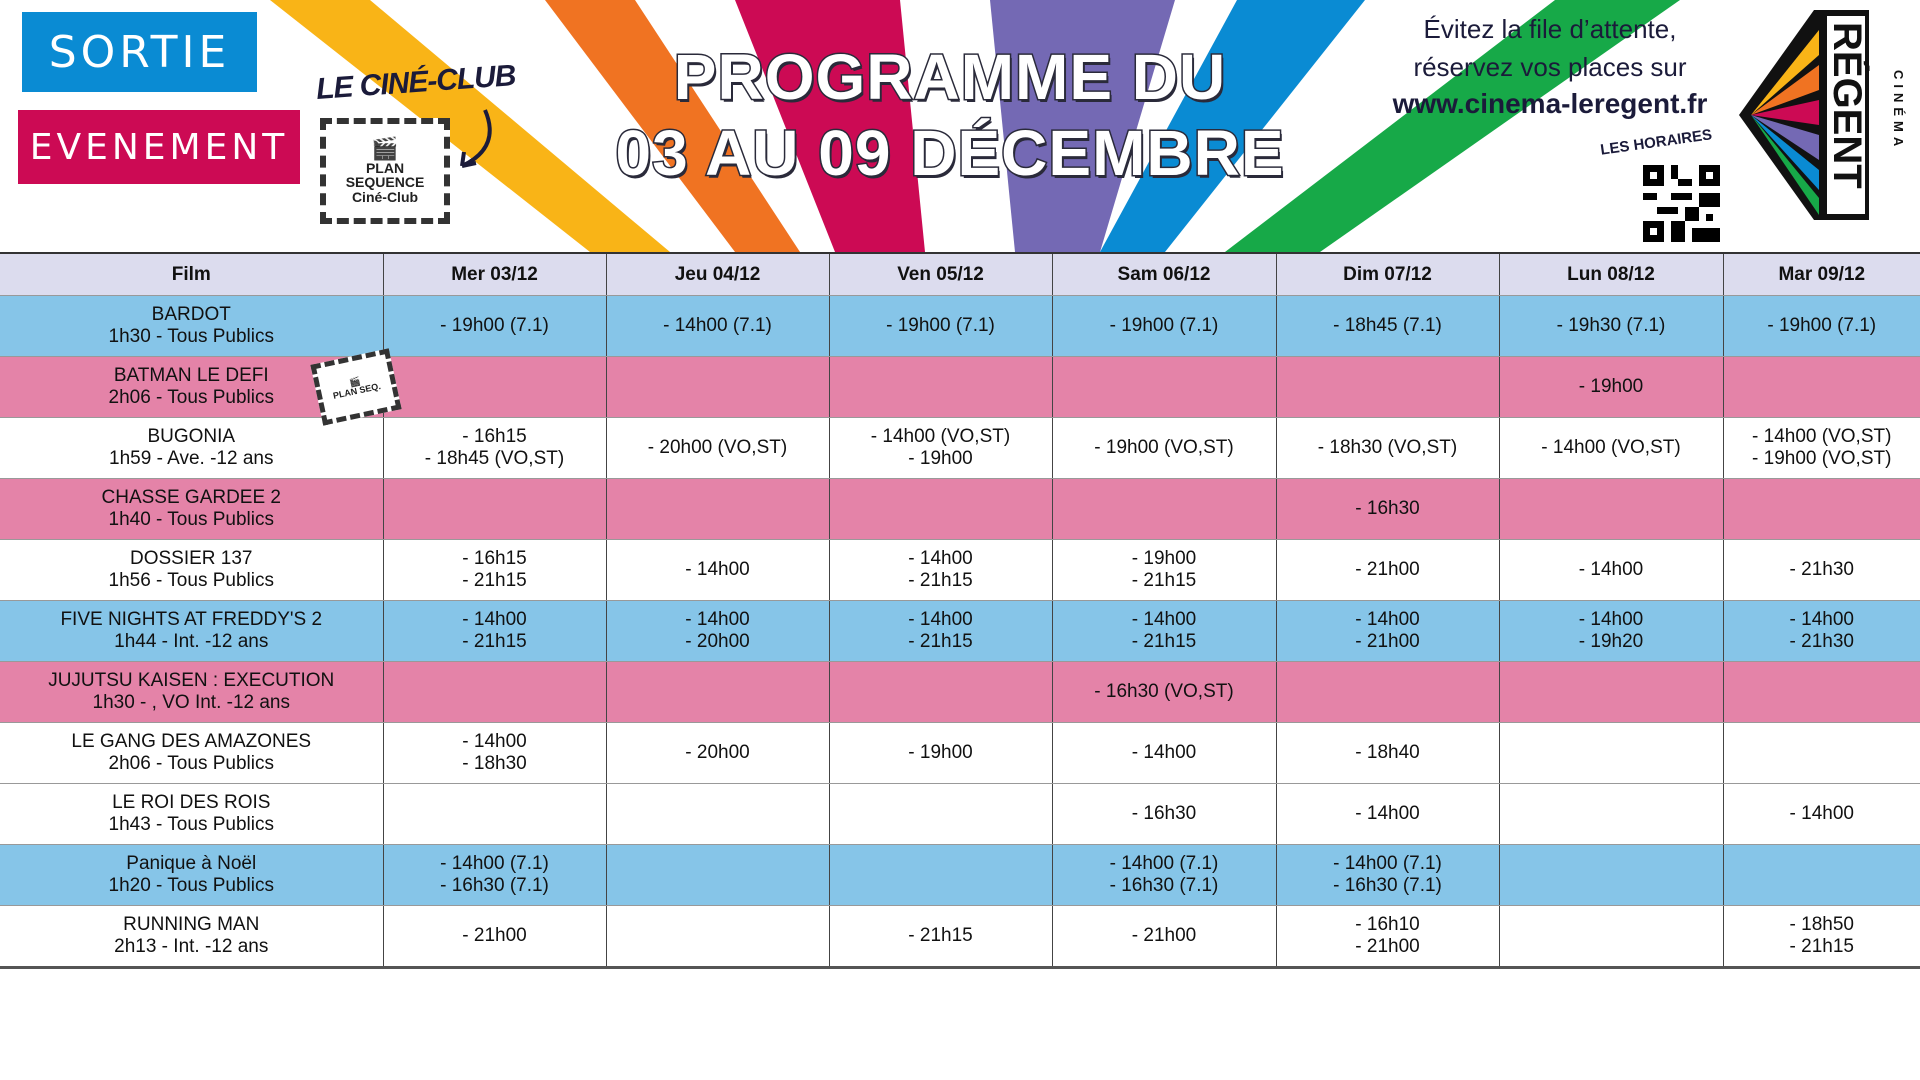  I want to click on film-title: DOSSIER 137, so click(191, 558).